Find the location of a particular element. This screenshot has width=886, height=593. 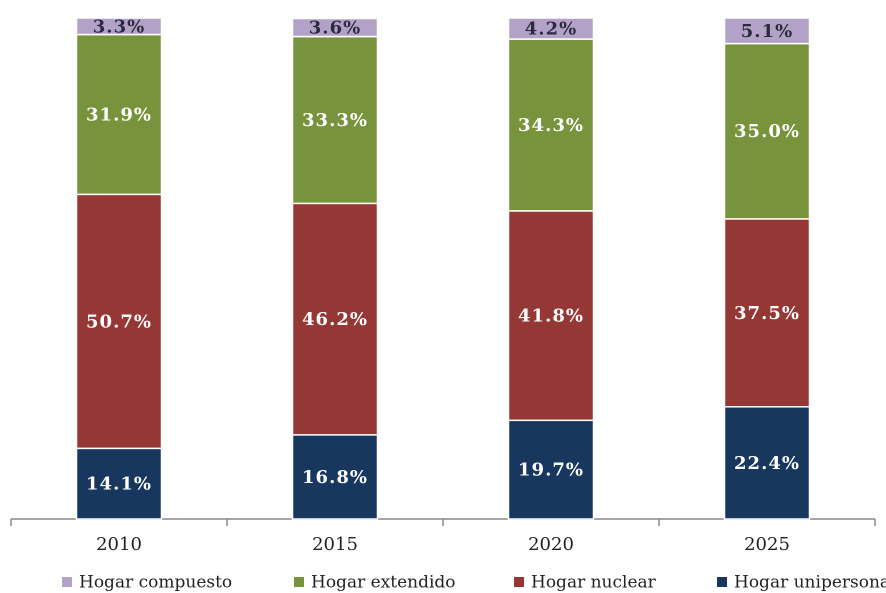

data-label: 4.2% is located at coordinates (551, 29).